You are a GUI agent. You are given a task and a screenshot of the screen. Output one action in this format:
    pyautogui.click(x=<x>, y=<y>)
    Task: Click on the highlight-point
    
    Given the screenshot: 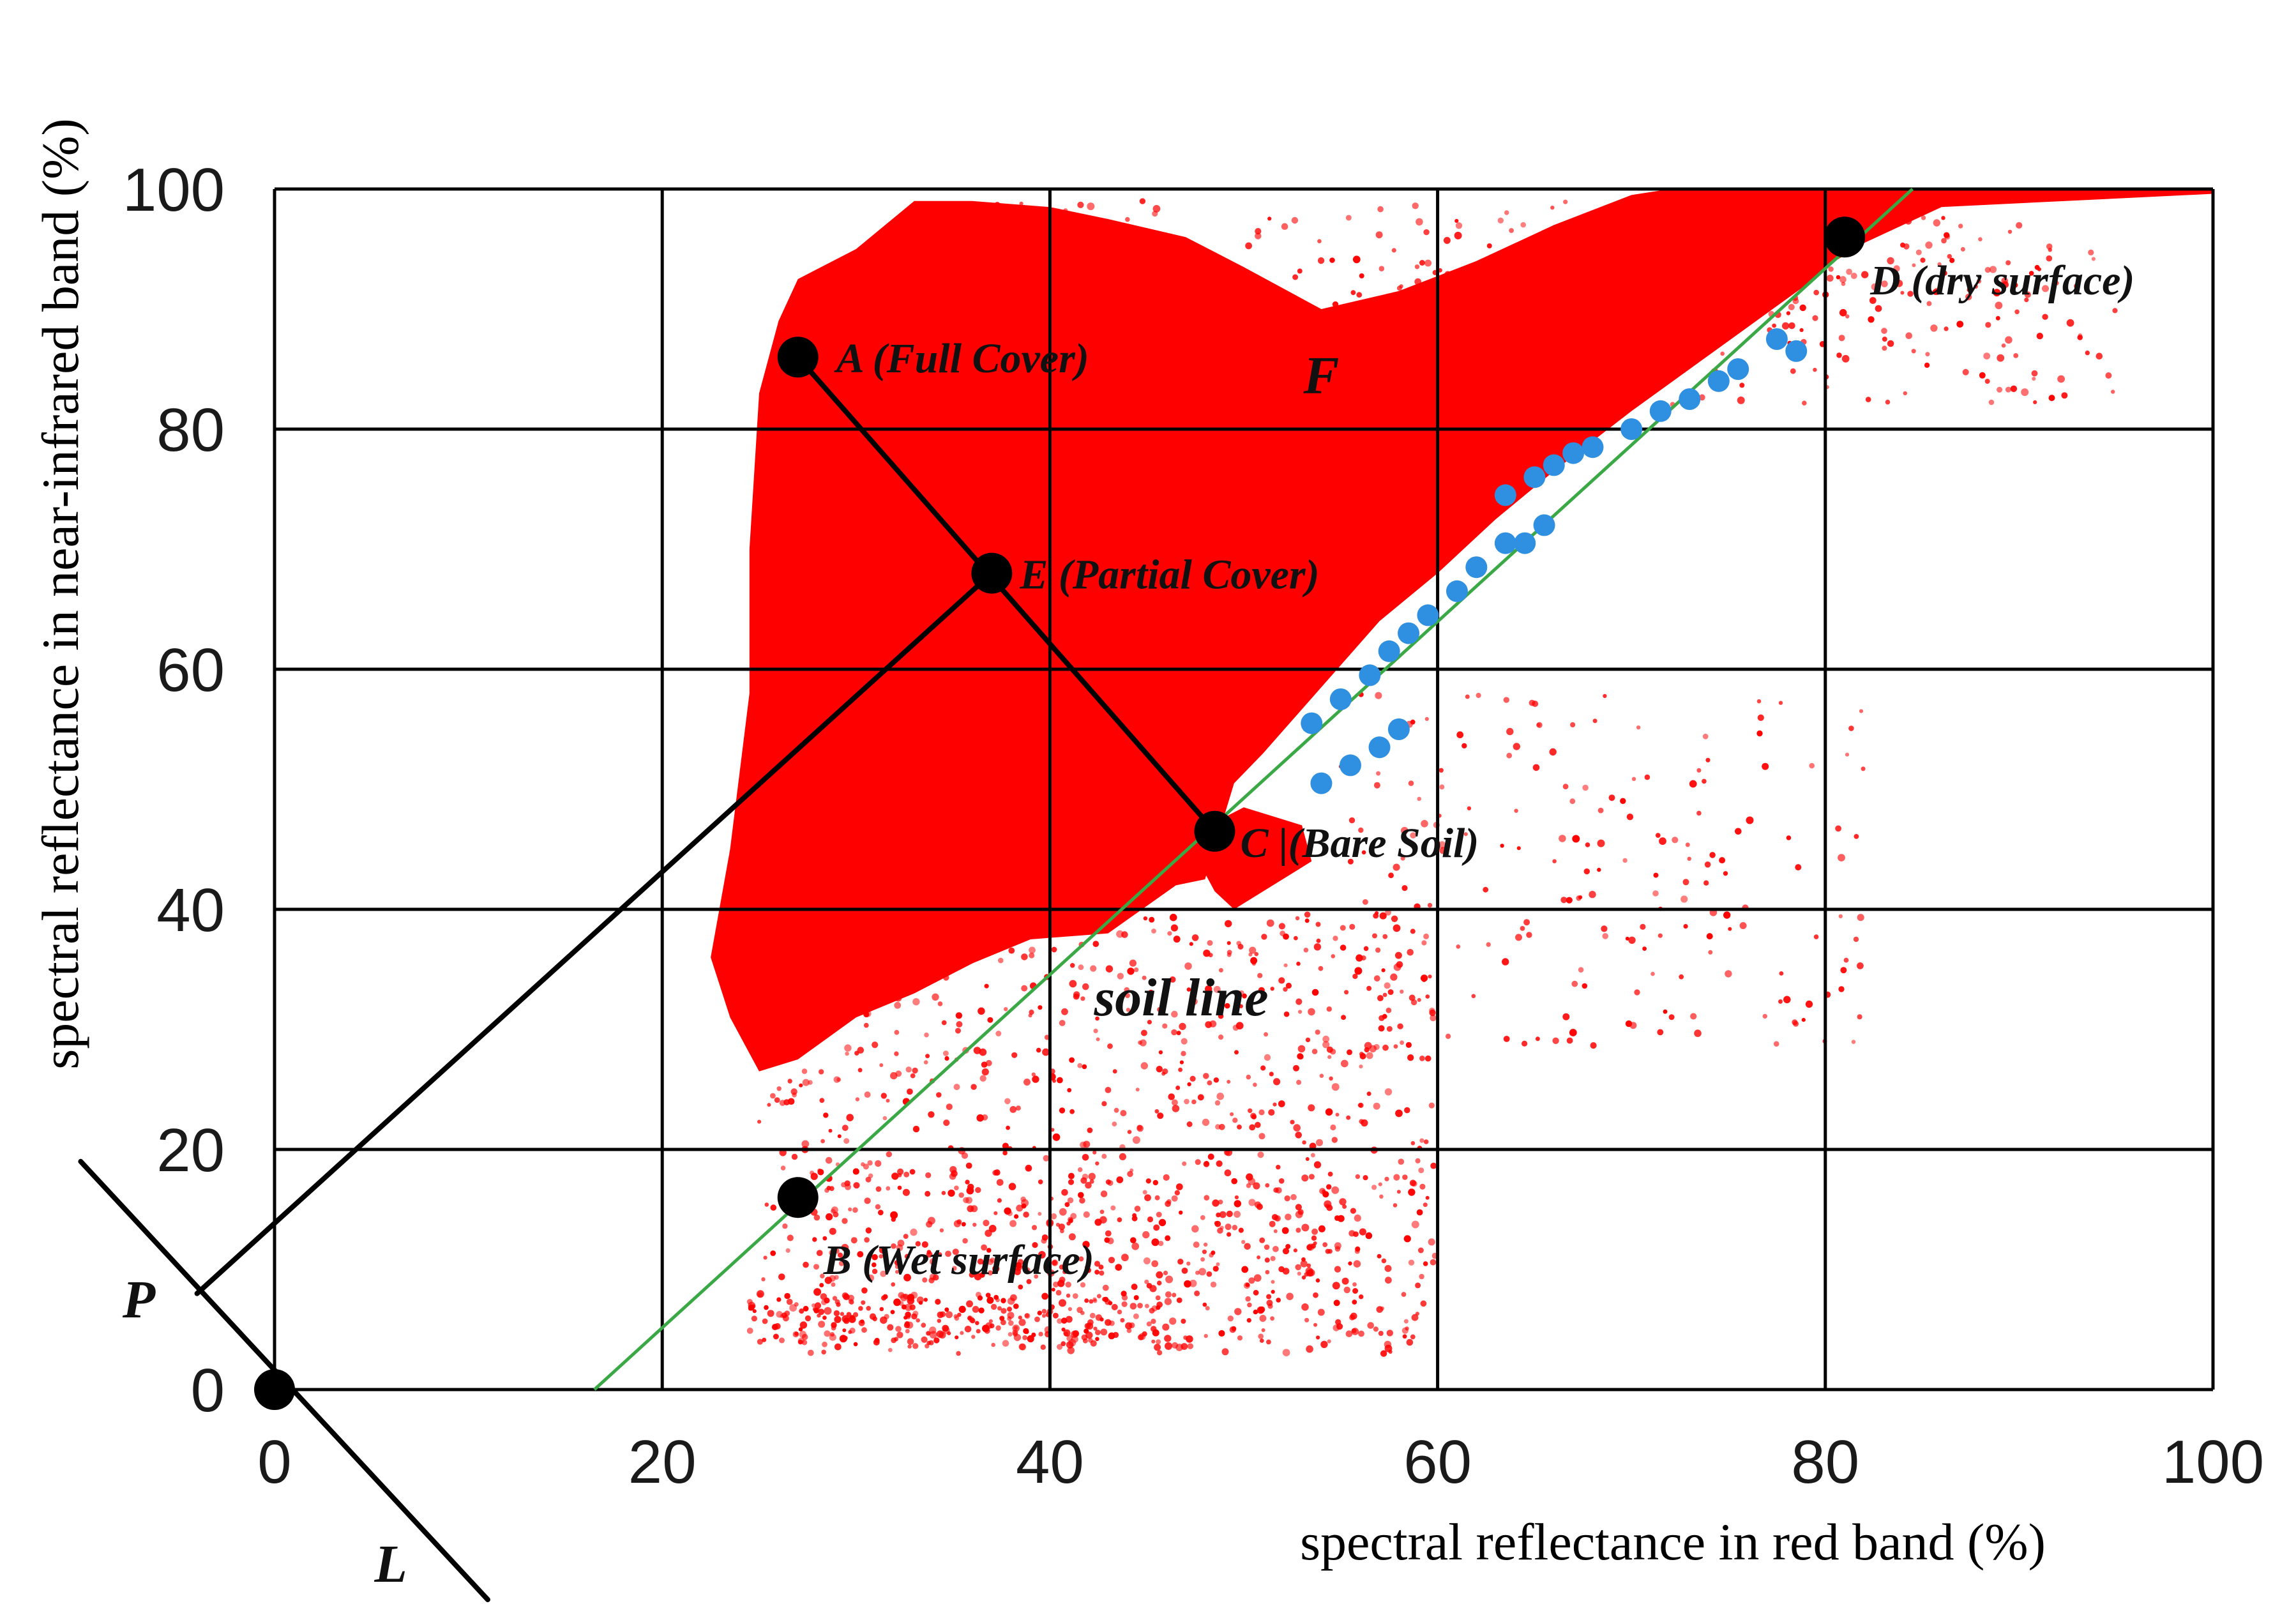 What is the action you would take?
    pyautogui.click(x=1593, y=447)
    